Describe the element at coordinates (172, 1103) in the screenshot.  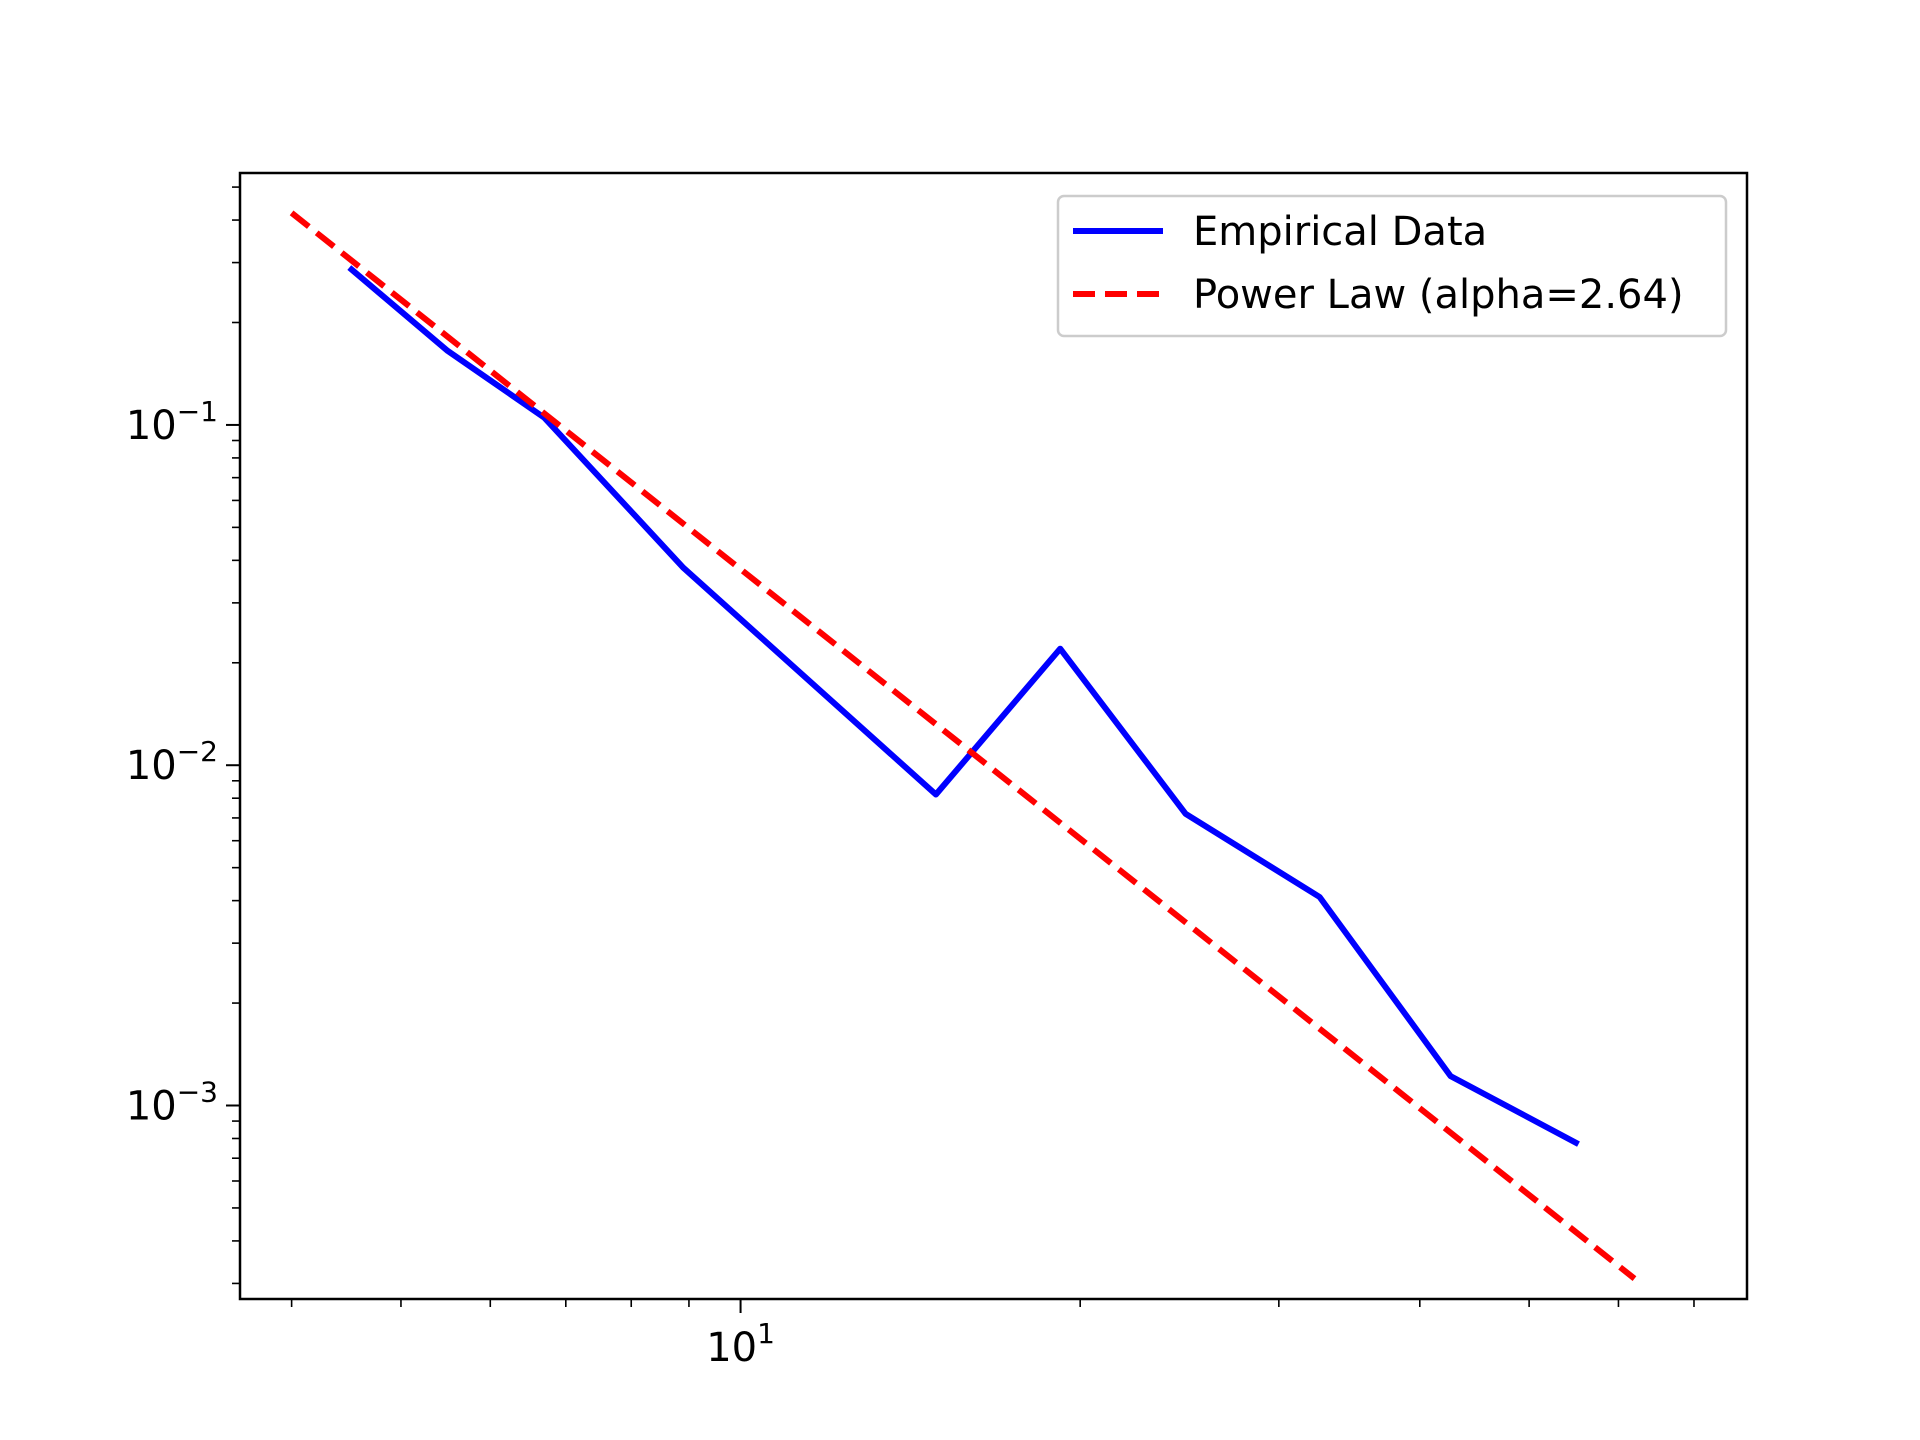
I see `y-tick-label: 10⁻³` at that location.